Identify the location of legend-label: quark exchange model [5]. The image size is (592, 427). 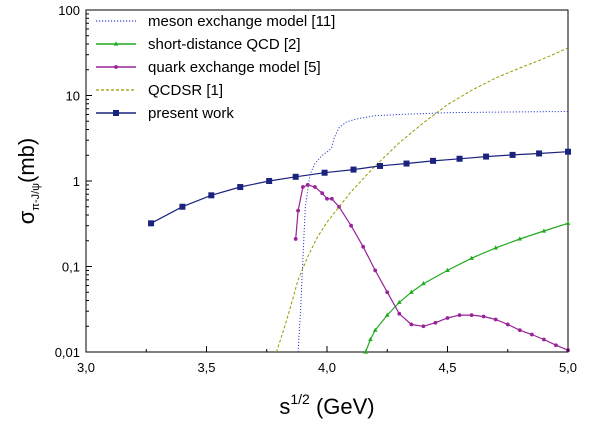
(234, 67).